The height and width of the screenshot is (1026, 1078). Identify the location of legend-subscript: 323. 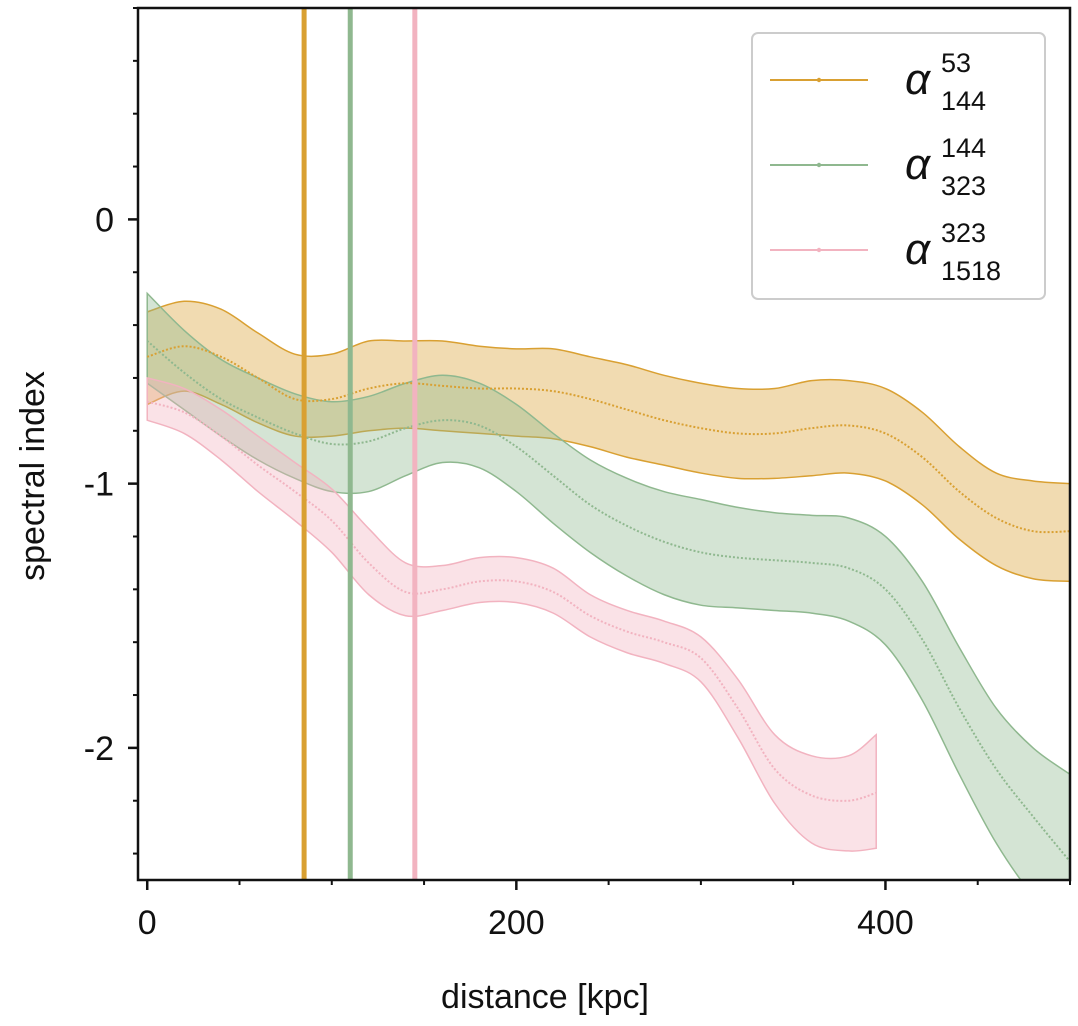
(963, 186).